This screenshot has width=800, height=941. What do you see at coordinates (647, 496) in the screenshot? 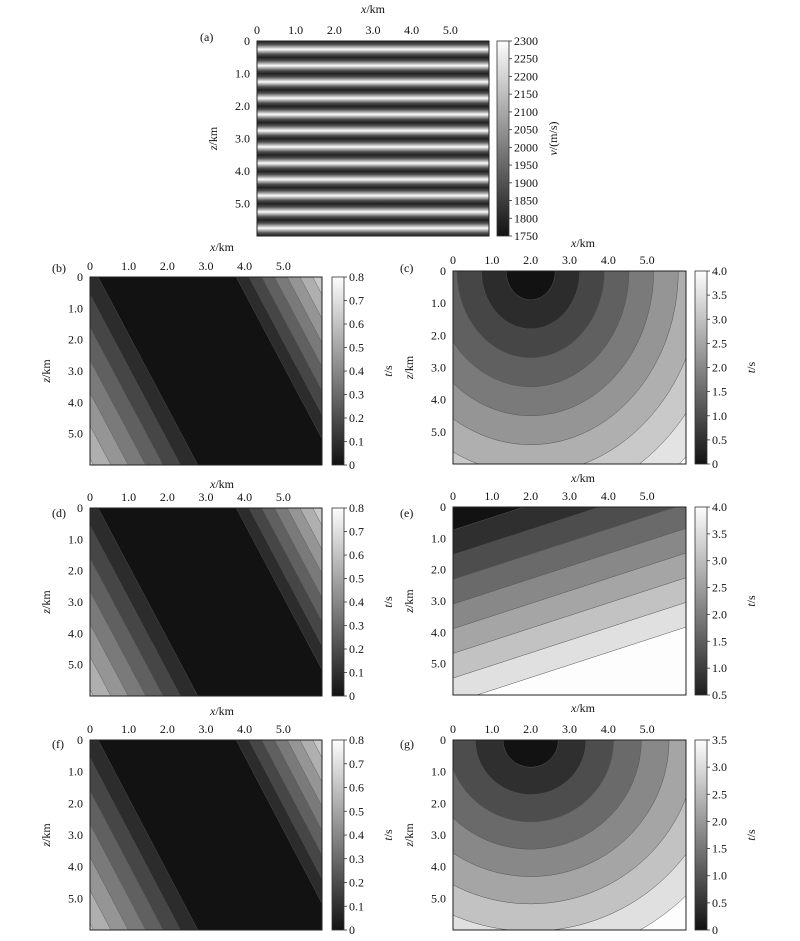
I see `x-tick-e: 5.0` at bounding box center [647, 496].